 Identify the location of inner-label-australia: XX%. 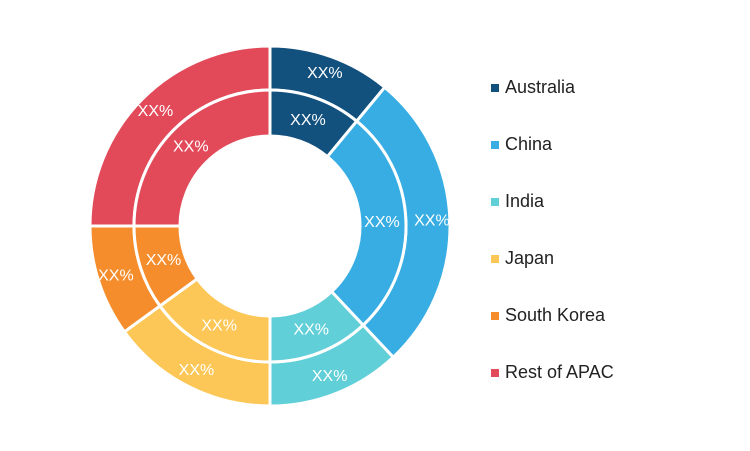
(308, 120).